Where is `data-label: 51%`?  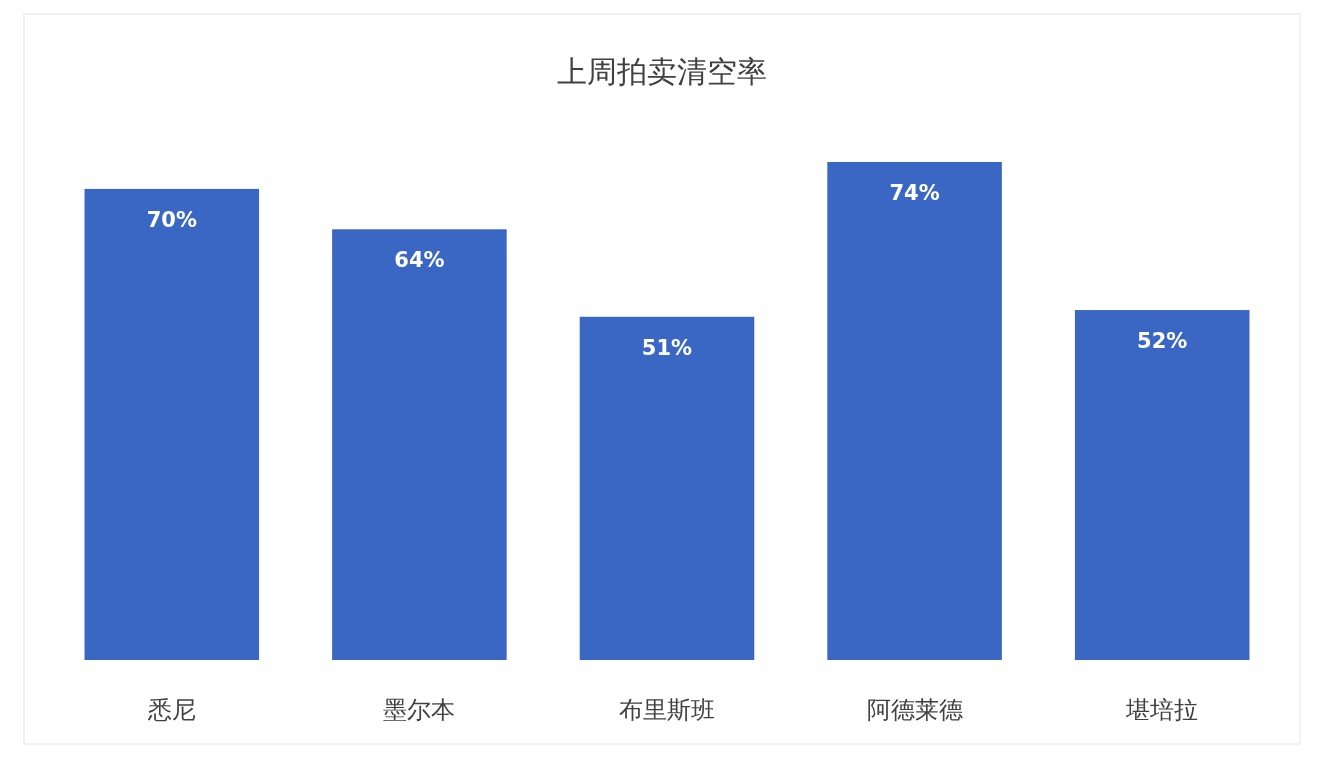 data-label: 51% is located at coordinates (667, 347).